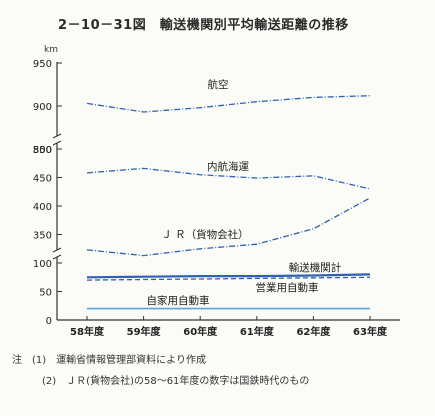  What do you see at coordinates (51, 50) in the screenshot?
I see `y-unit-label: km` at bounding box center [51, 50].